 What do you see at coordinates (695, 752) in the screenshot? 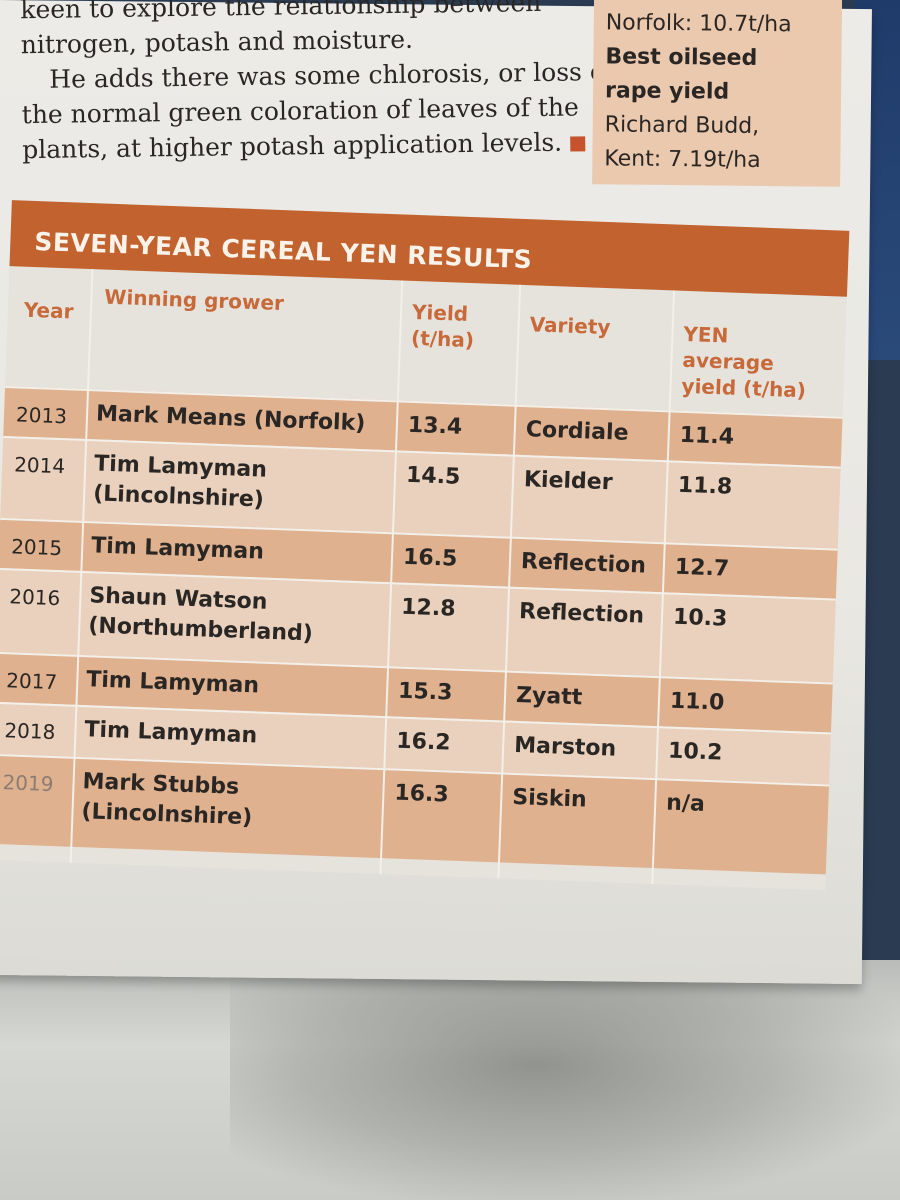
I see `cell-yen: 10.2` at bounding box center [695, 752].